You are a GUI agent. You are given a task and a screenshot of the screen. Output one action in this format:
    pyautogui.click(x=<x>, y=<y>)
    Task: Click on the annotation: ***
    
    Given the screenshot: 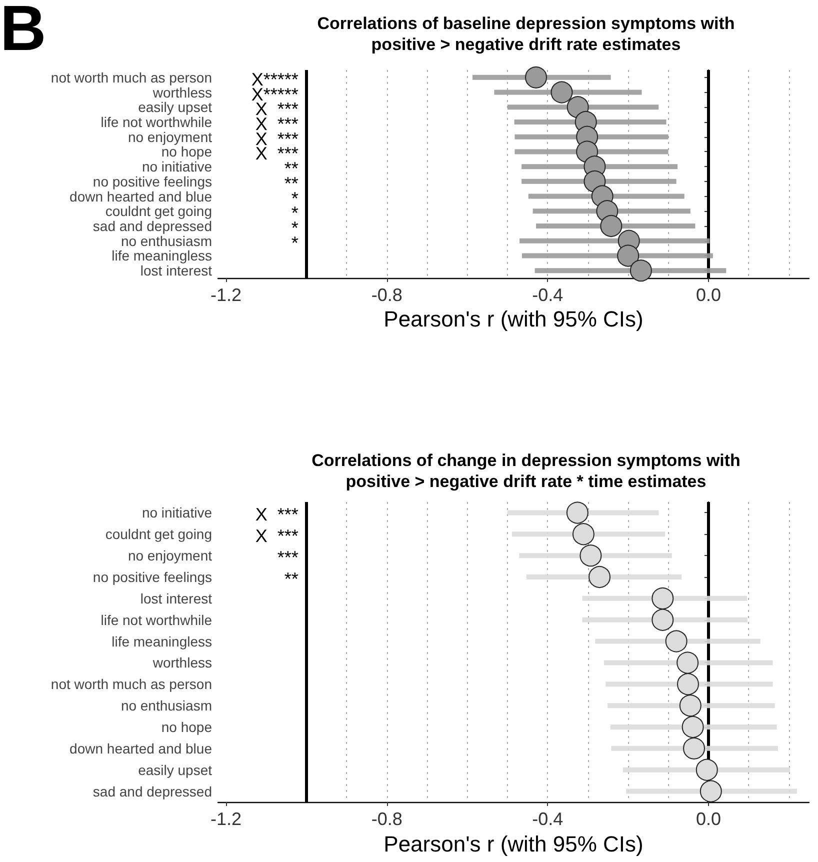 What is the action you would take?
    pyautogui.click(x=287, y=558)
    